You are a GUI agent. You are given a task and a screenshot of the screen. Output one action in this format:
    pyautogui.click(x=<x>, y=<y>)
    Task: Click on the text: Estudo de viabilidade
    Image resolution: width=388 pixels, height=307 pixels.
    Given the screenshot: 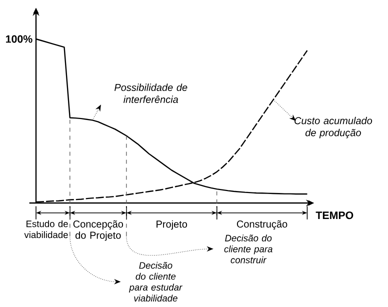 What is the action you would take?
    pyautogui.click(x=46, y=229)
    